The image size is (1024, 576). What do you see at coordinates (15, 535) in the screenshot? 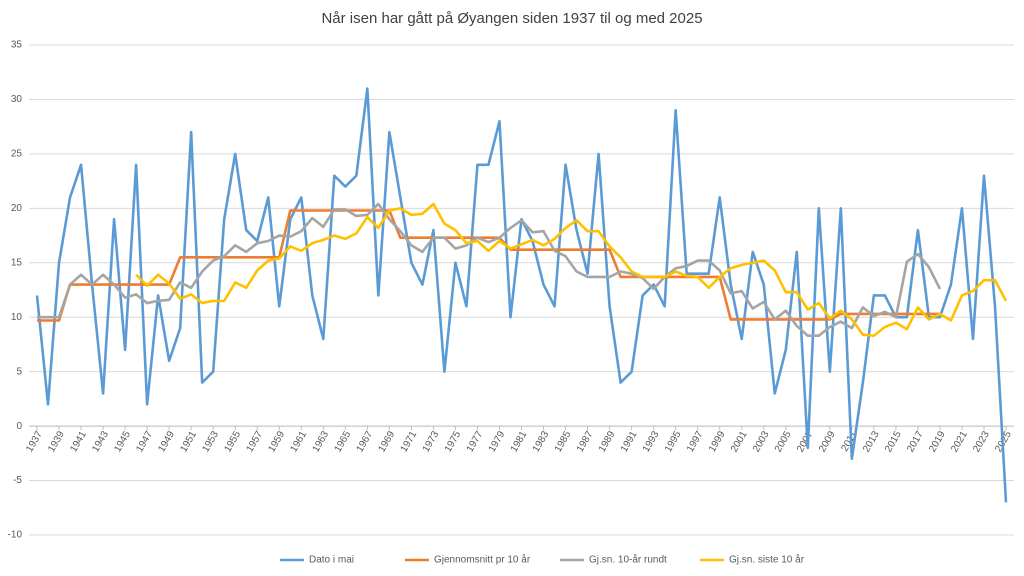
I see `y-tick-label: -10` at bounding box center [15, 535].